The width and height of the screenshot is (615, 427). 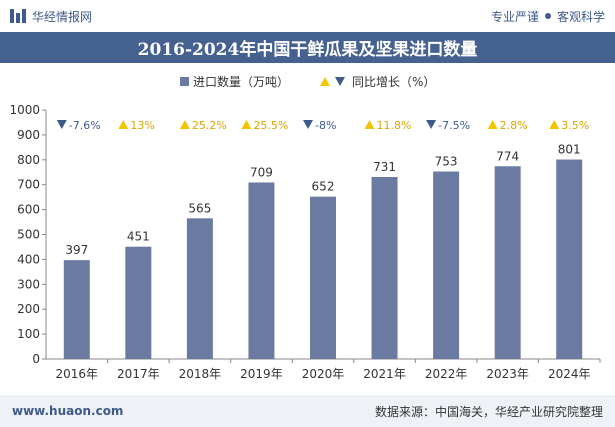 What do you see at coordinates (28, 235) in the screenshot?
I see `y-tick-label: 500` at bounding box center [28, 235].